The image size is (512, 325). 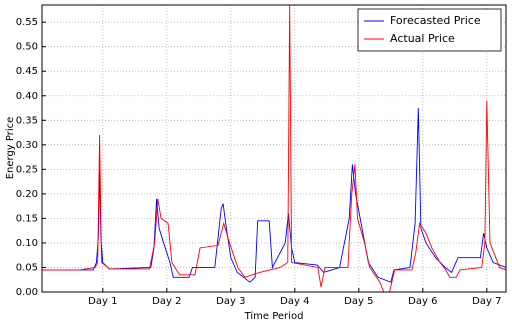 I want to click on y-tick-label: 0.45, so click(x=27, y=71).